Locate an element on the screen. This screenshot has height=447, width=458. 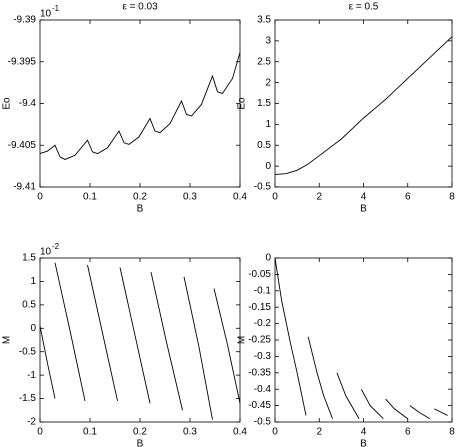
y-tick-label: -0.2 is located at coordinates (263, 323).